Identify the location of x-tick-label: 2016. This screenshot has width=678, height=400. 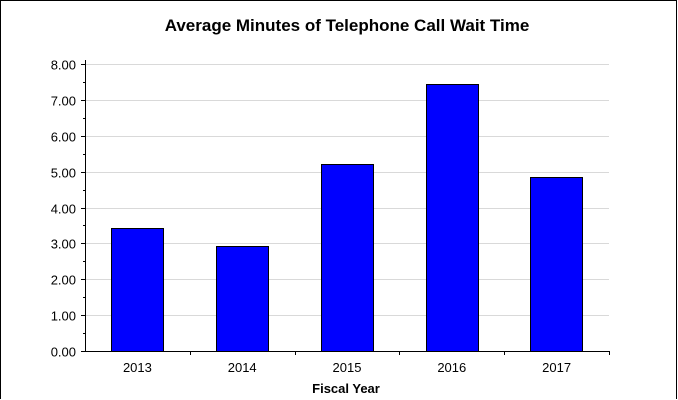
(451, 367).